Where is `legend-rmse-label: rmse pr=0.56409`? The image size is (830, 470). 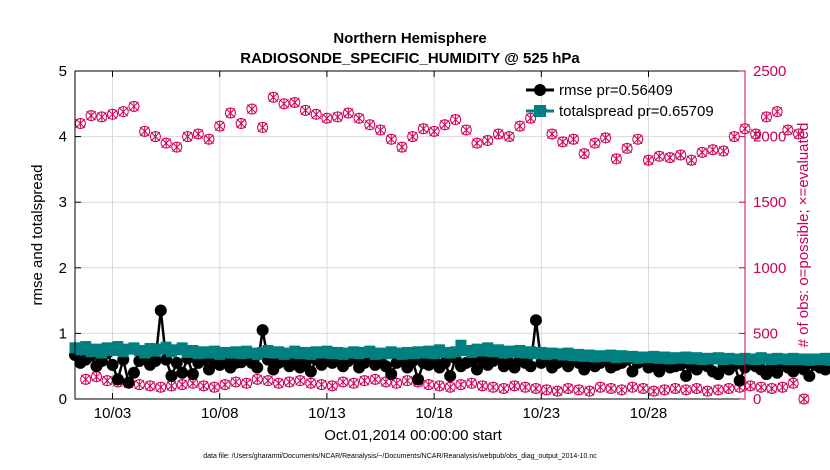 legend-rmse-label: rmse pr=0.56409 is located at coordinates (616, 90).